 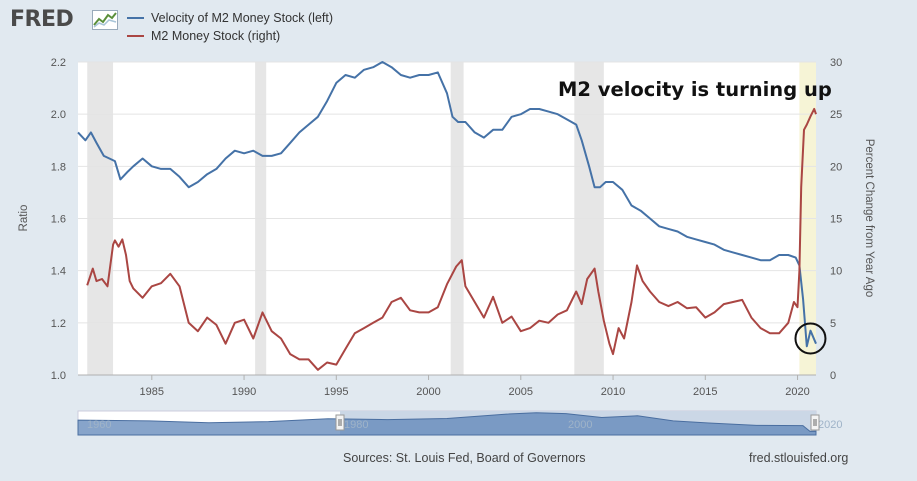 I want to click on callout-circle, so click(x=810, y=338).